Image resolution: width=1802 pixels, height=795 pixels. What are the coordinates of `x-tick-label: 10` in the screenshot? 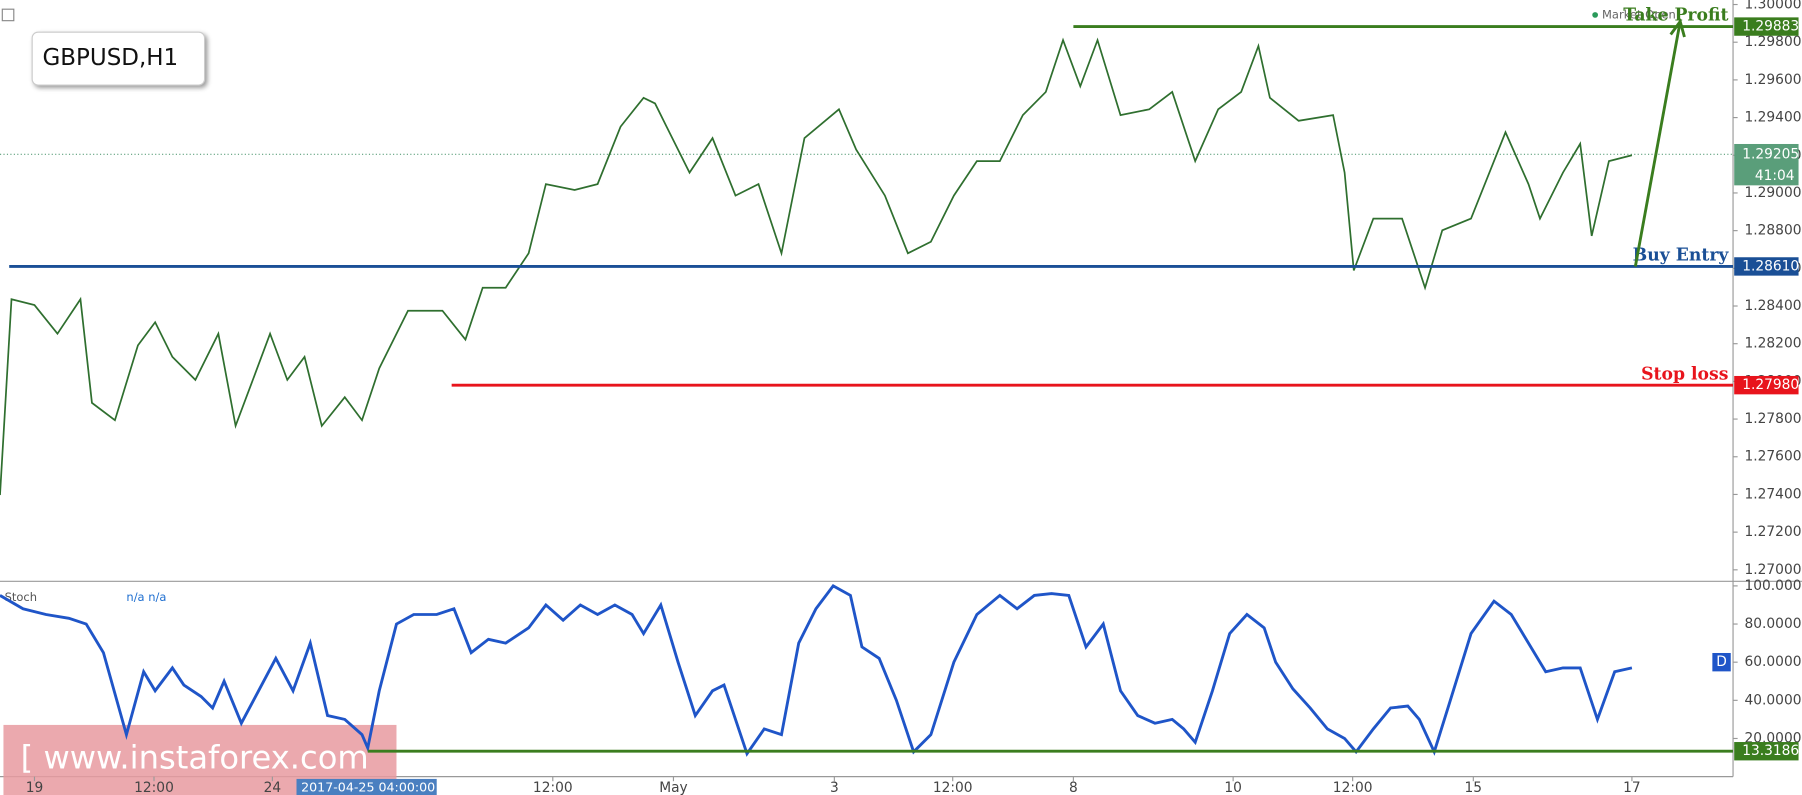 It's located at (1233, 787).